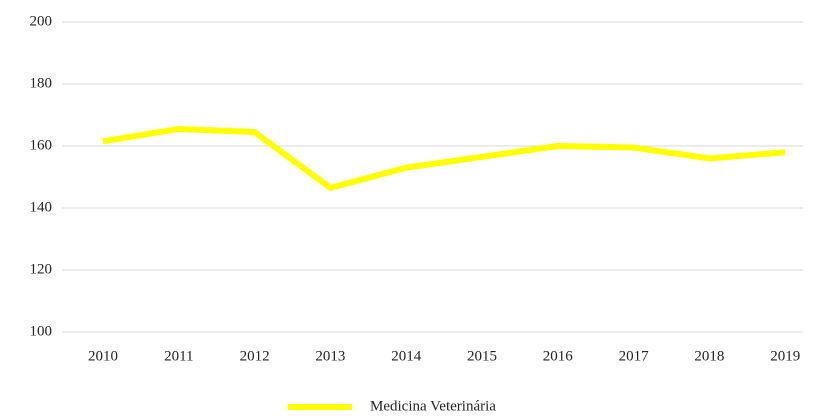 The image size is (824, 416). Describe the element at coordinates (103, 356) in the screenshot. I see `x-tick-label: 2010` at that location.